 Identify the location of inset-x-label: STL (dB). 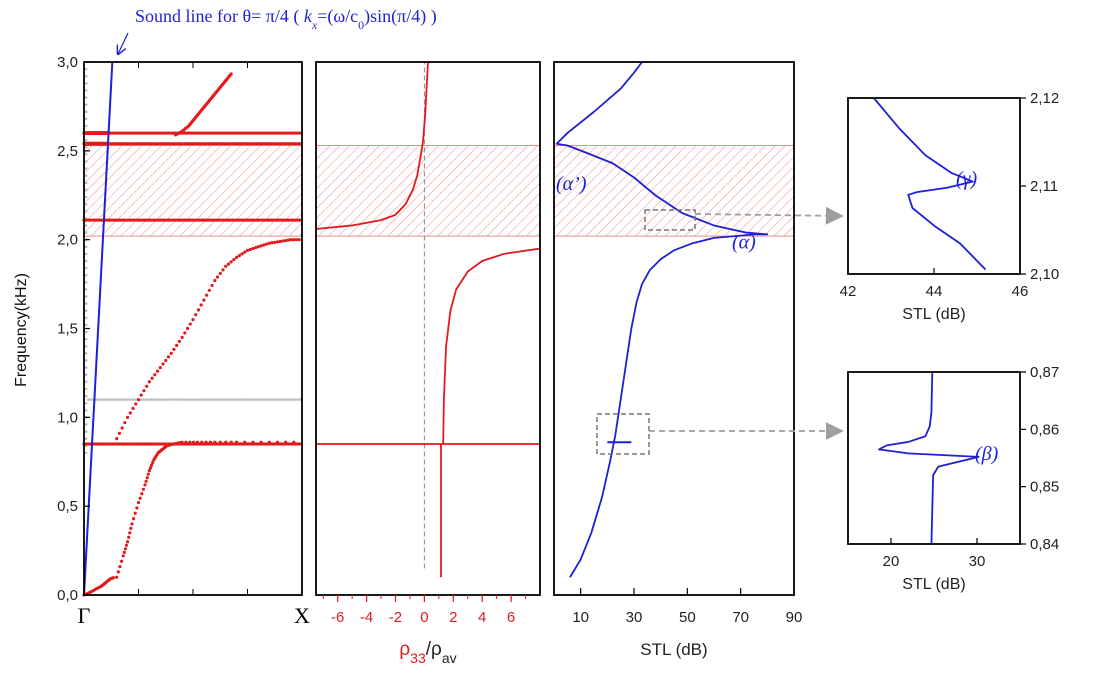
(933, 584).